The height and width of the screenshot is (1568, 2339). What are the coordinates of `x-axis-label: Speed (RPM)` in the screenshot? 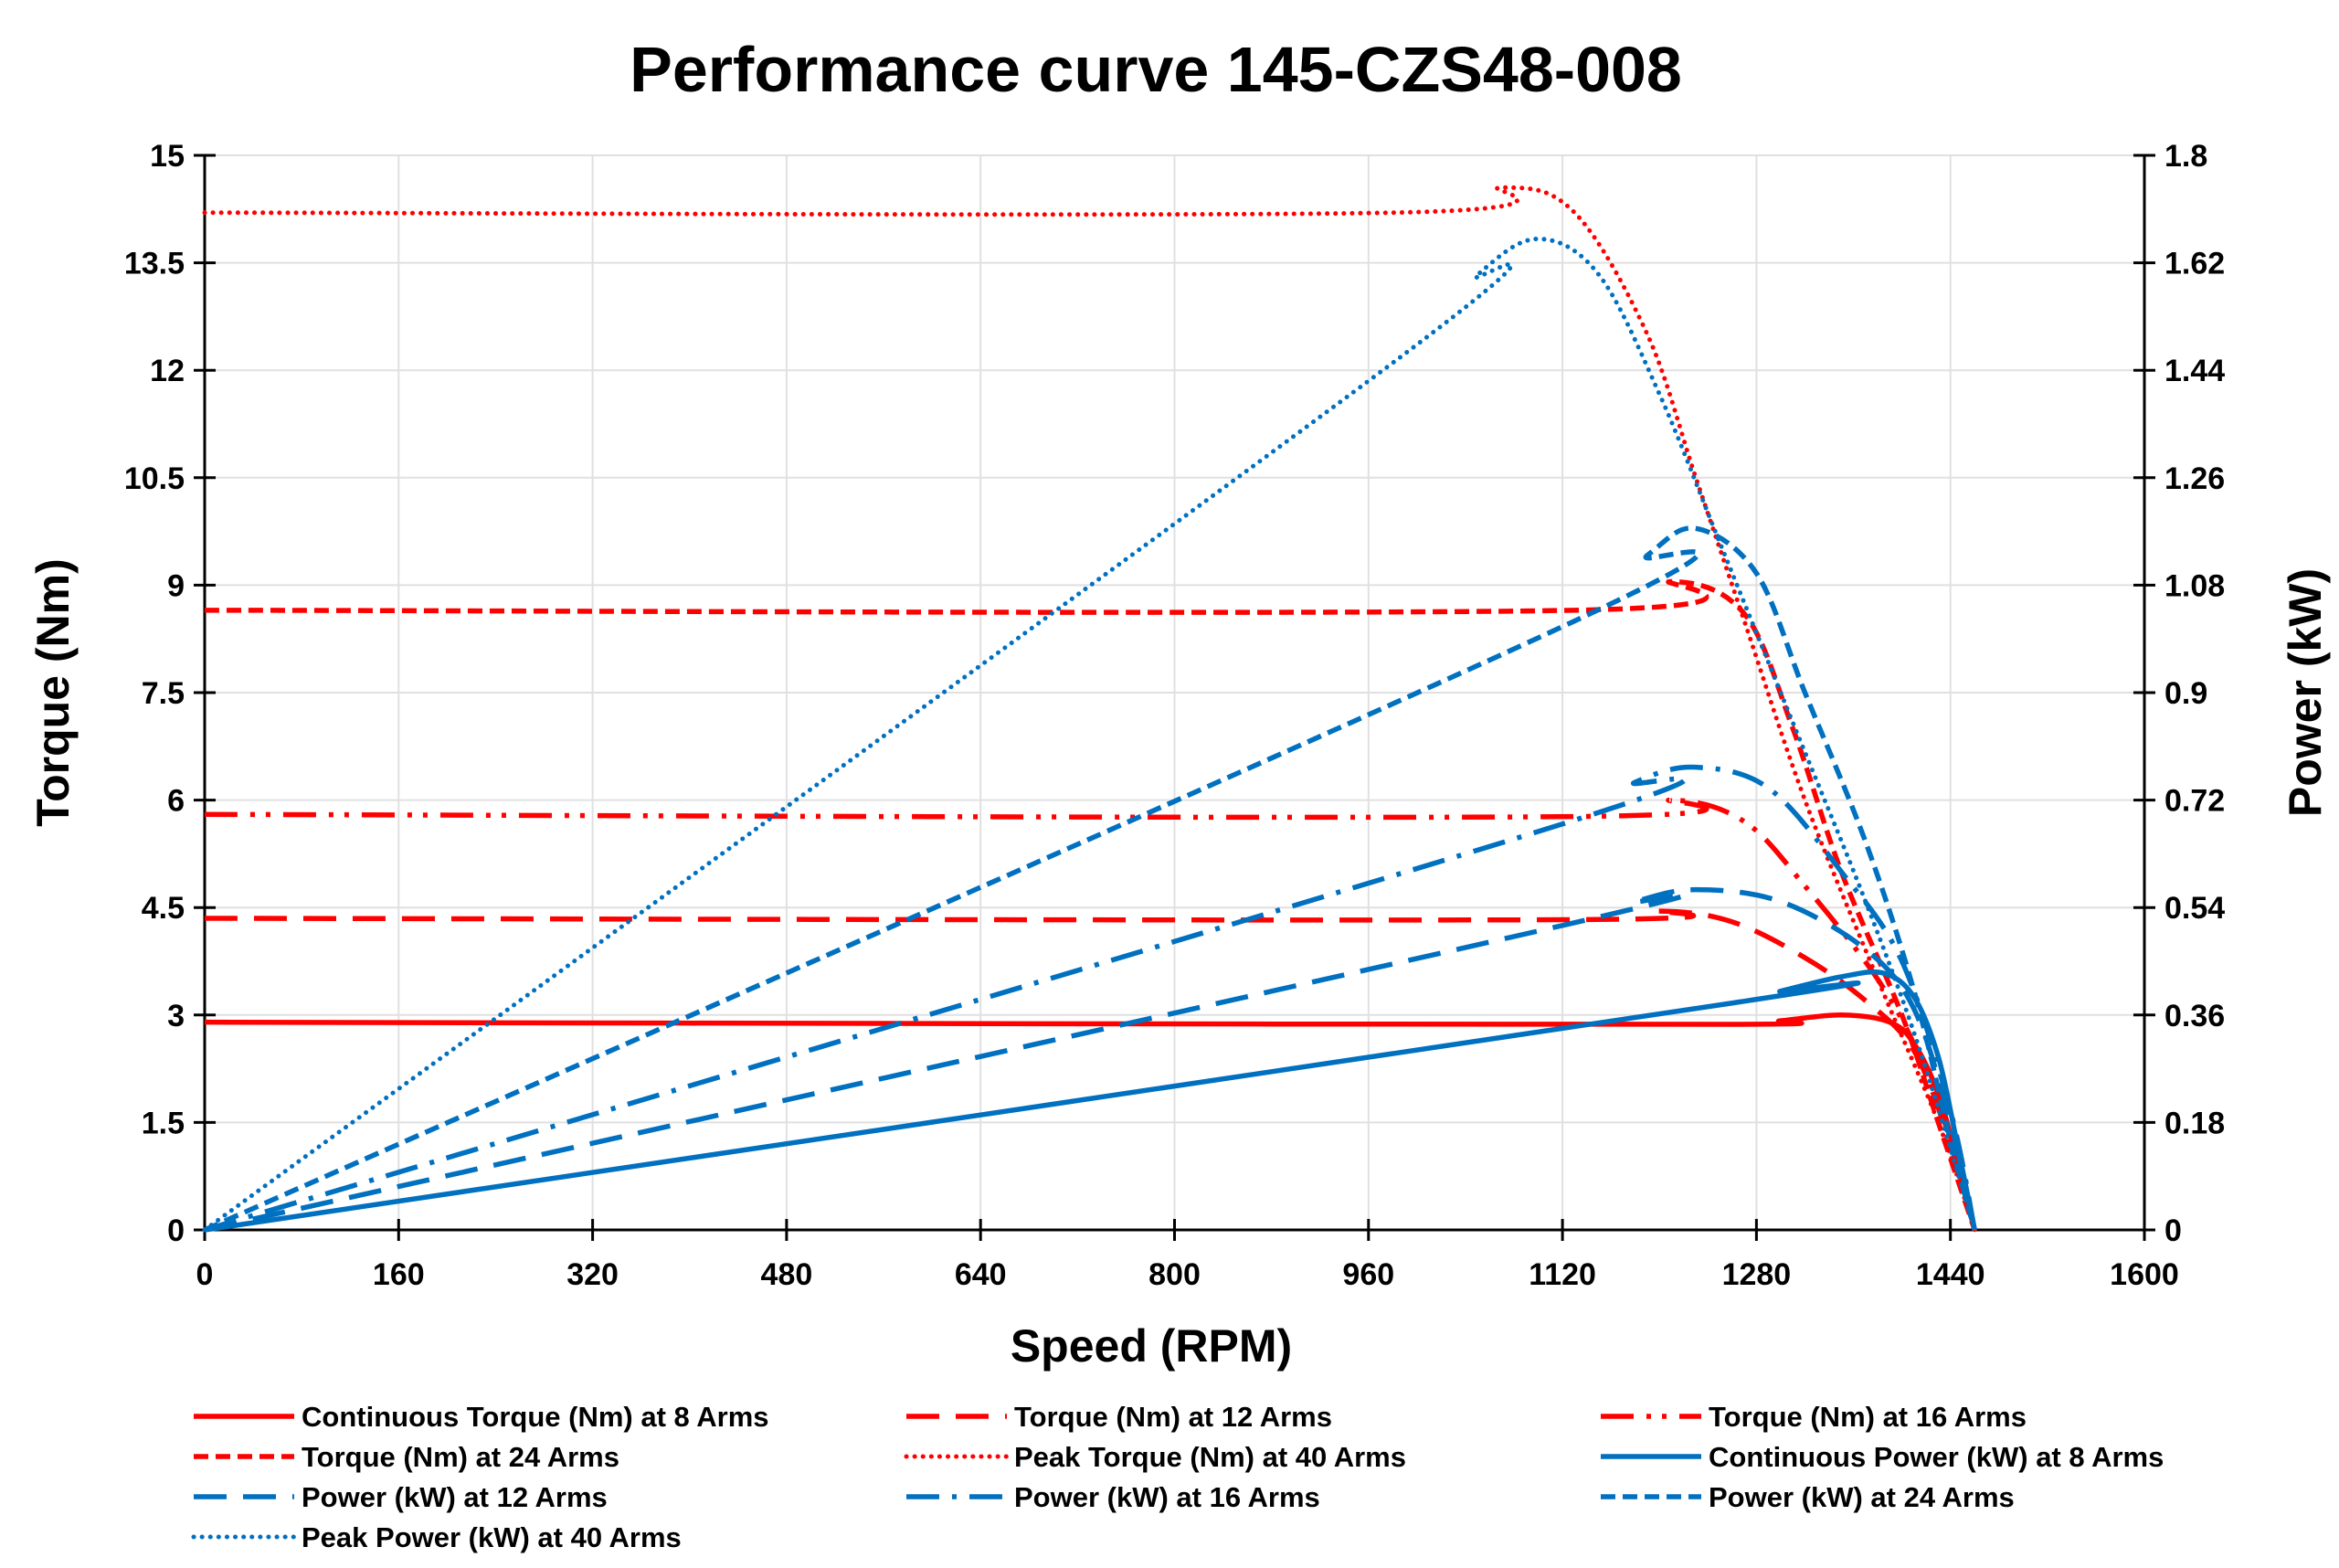 It's located at (1152, 1346).